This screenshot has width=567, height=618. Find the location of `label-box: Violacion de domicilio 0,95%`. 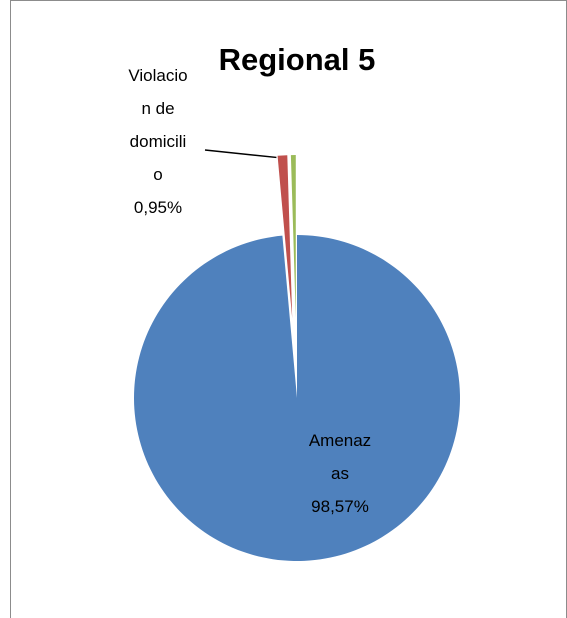

label-box: Violacion de domicilio 0,95% is located at coordinates (158, 141).